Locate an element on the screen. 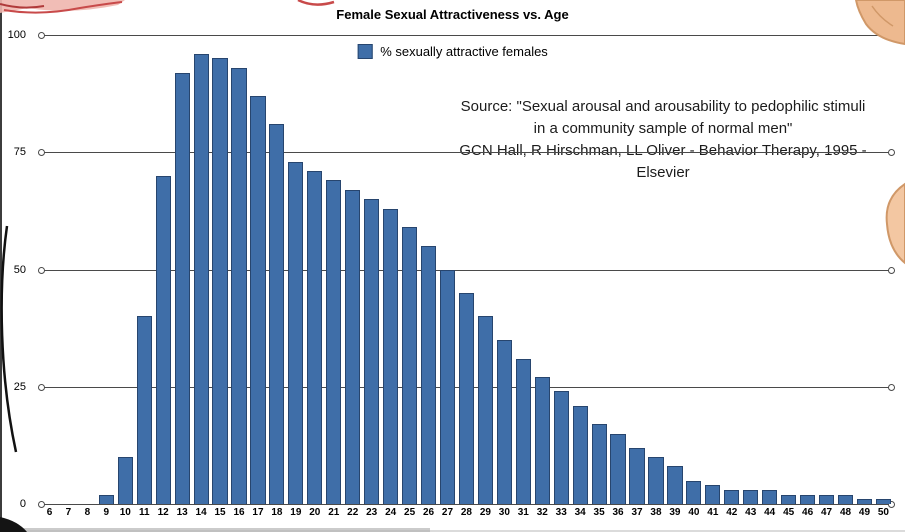 Image resolution: width=905 pixels, height=532 pixels. x-tick-label-14: 14 is located at coordinates (201, 512).